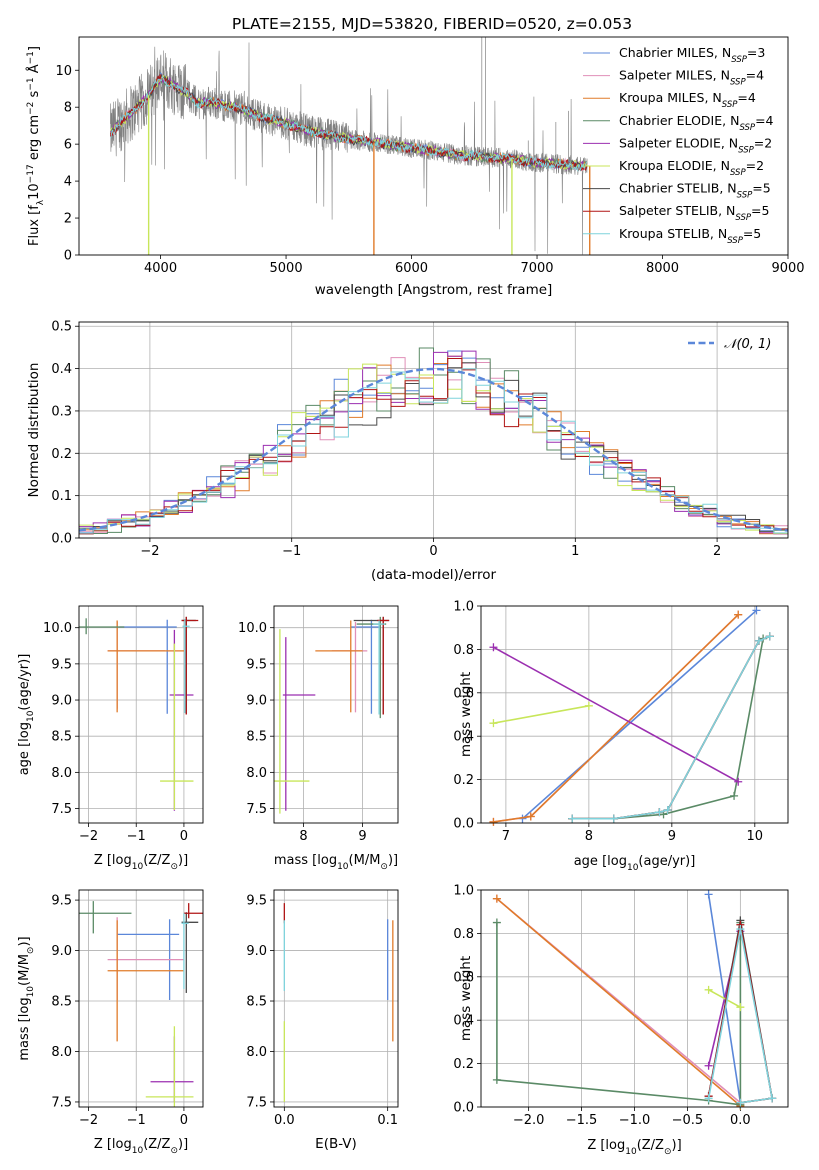 Image resolution: width=819 pixels, height=1170 pixels. Describe the element at coordinates (434, 575) in the screenshot. I see `residuals-xlabel: (data-model)/error` at that location.